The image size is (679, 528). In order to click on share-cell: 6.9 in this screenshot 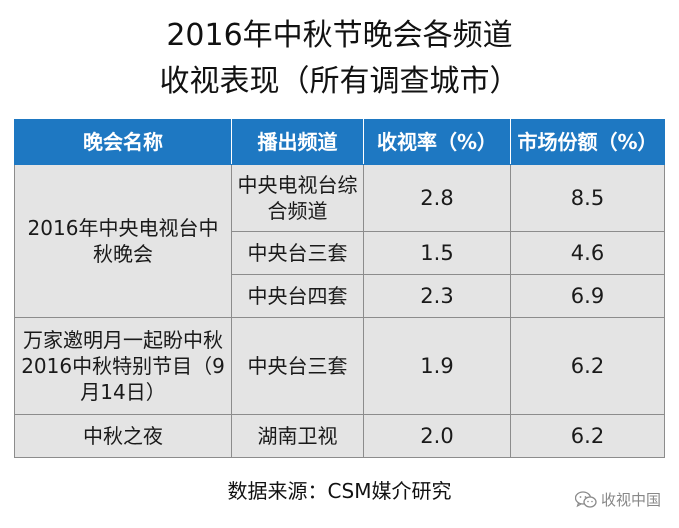, I will do `click(587, 296)`.